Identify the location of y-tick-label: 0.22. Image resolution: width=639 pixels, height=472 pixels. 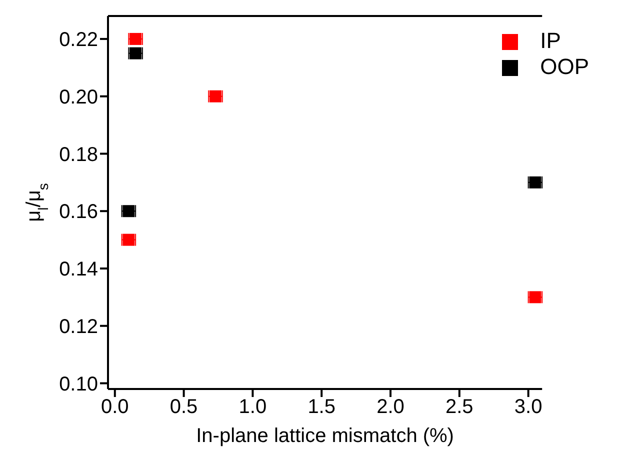
(78, 40).